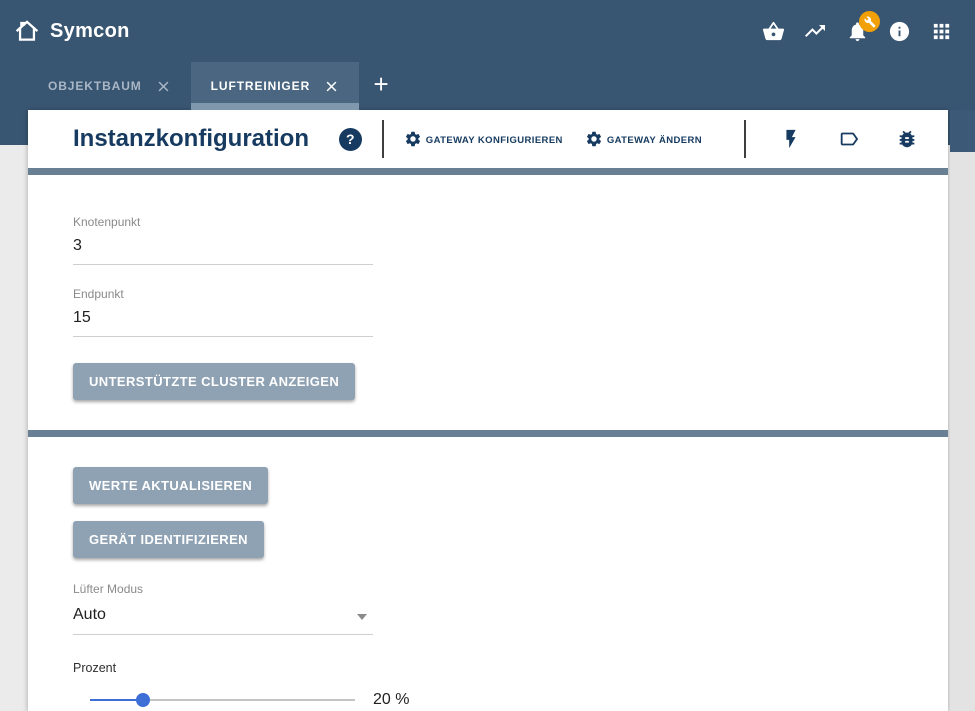 Image resolution: width=975 pixels, height=711 pixels. I want to click on tab-label: OBJEKTBAUM, so click(95, 86).